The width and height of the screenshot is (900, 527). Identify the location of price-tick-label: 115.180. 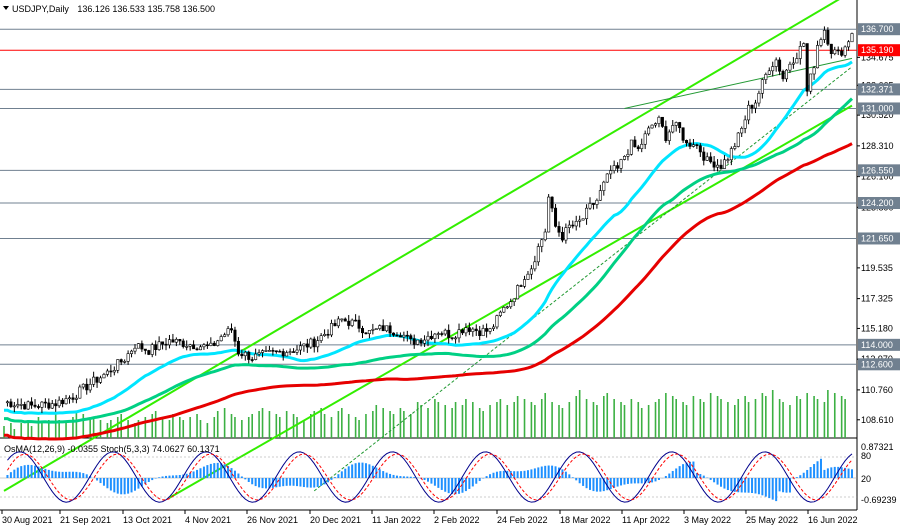
(877, 328).